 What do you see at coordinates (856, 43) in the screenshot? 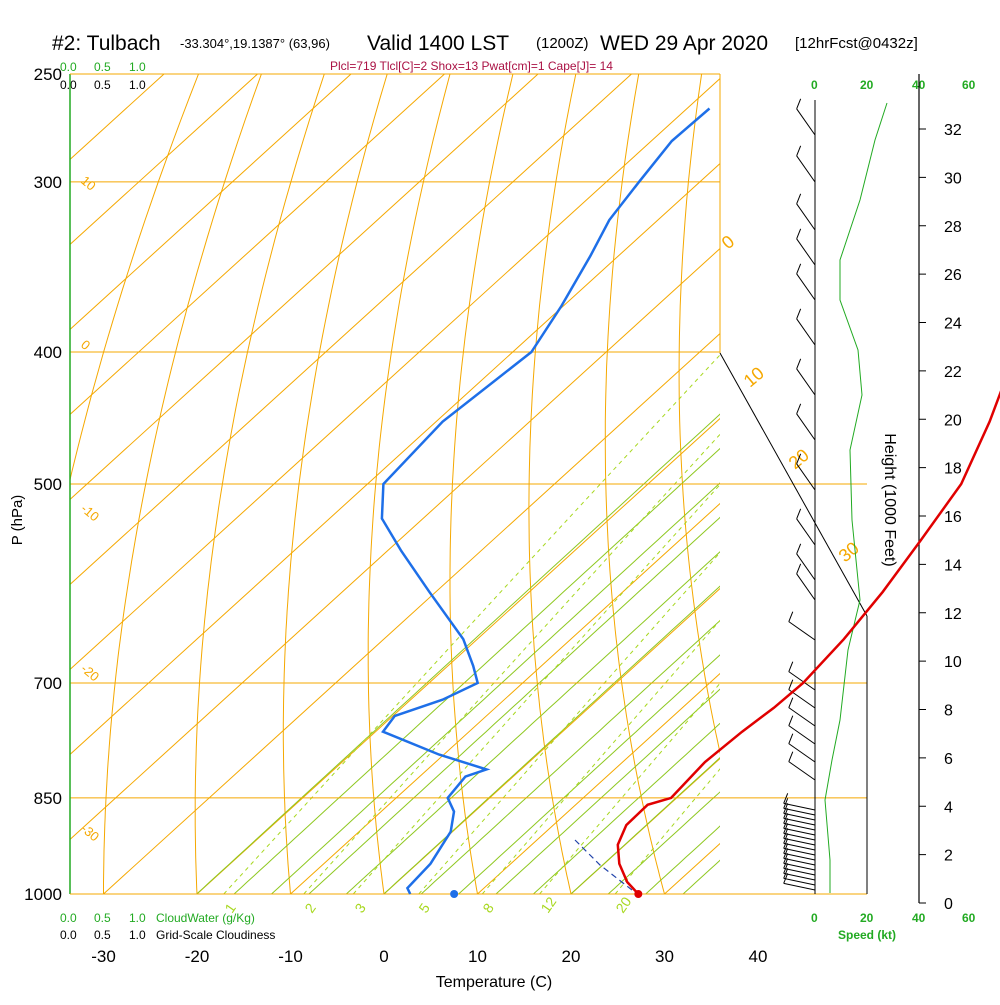
I see `title-forecast: [12hrFcst@0432z]` at bounding box center [856, 43].